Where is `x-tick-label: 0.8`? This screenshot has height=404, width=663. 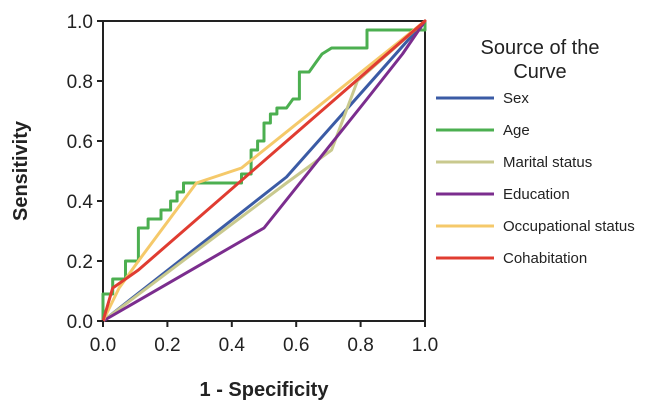
x-tick-label: 0.8 is located at coordinates (360, 345).